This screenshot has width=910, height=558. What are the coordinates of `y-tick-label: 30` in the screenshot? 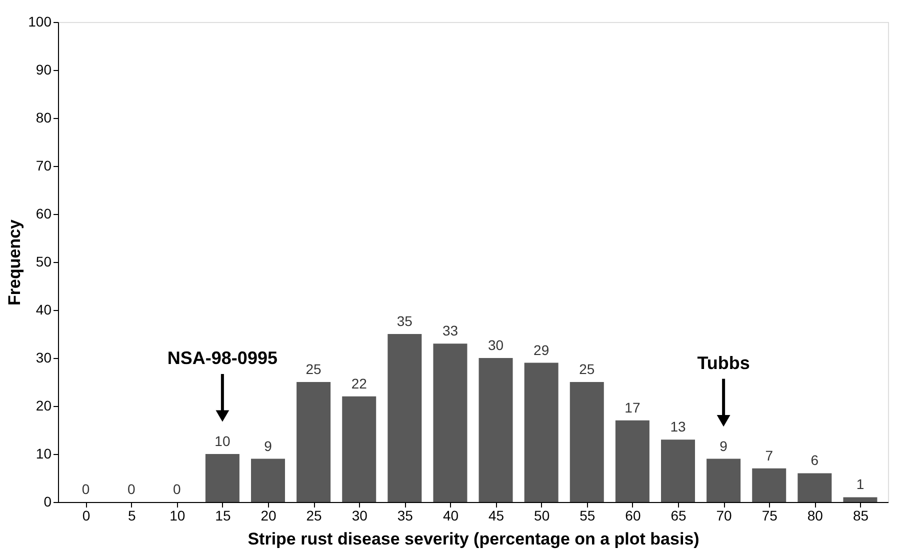 It's located at (44, 358).